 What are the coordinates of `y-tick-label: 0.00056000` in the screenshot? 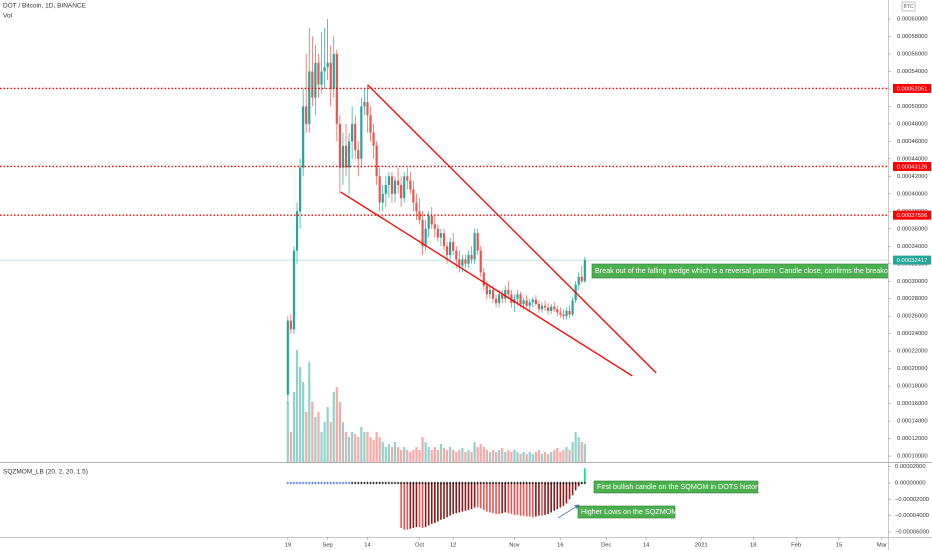 It's located at (912, 54).